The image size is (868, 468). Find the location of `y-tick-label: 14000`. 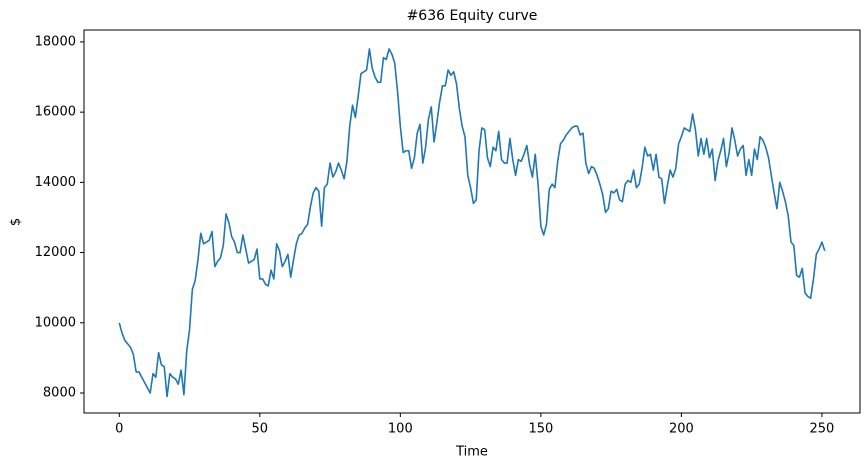

y-tick-label: 14000 is located at coordinates (55, 182).